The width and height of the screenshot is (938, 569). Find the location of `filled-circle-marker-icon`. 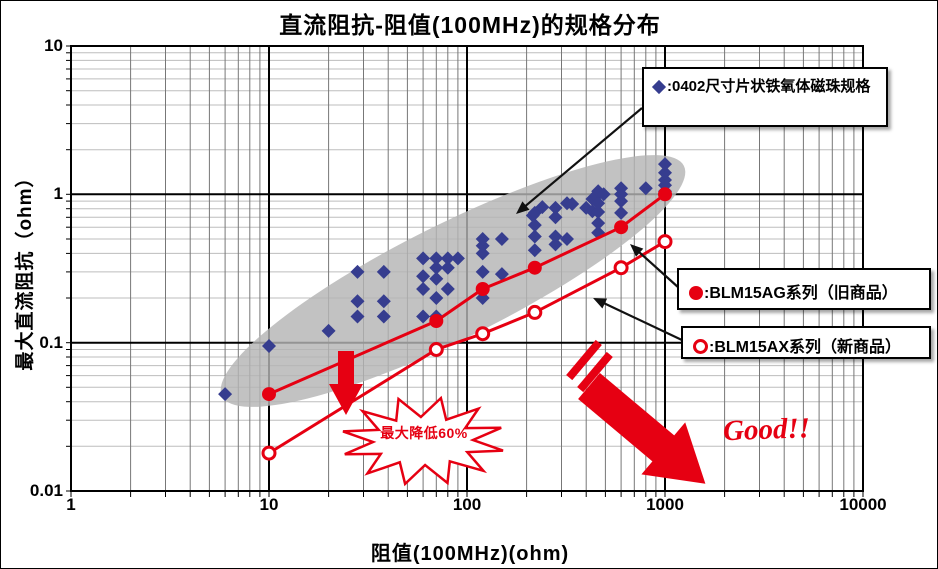

filled-circle-marker-icon is located at coordinates (696, 293).